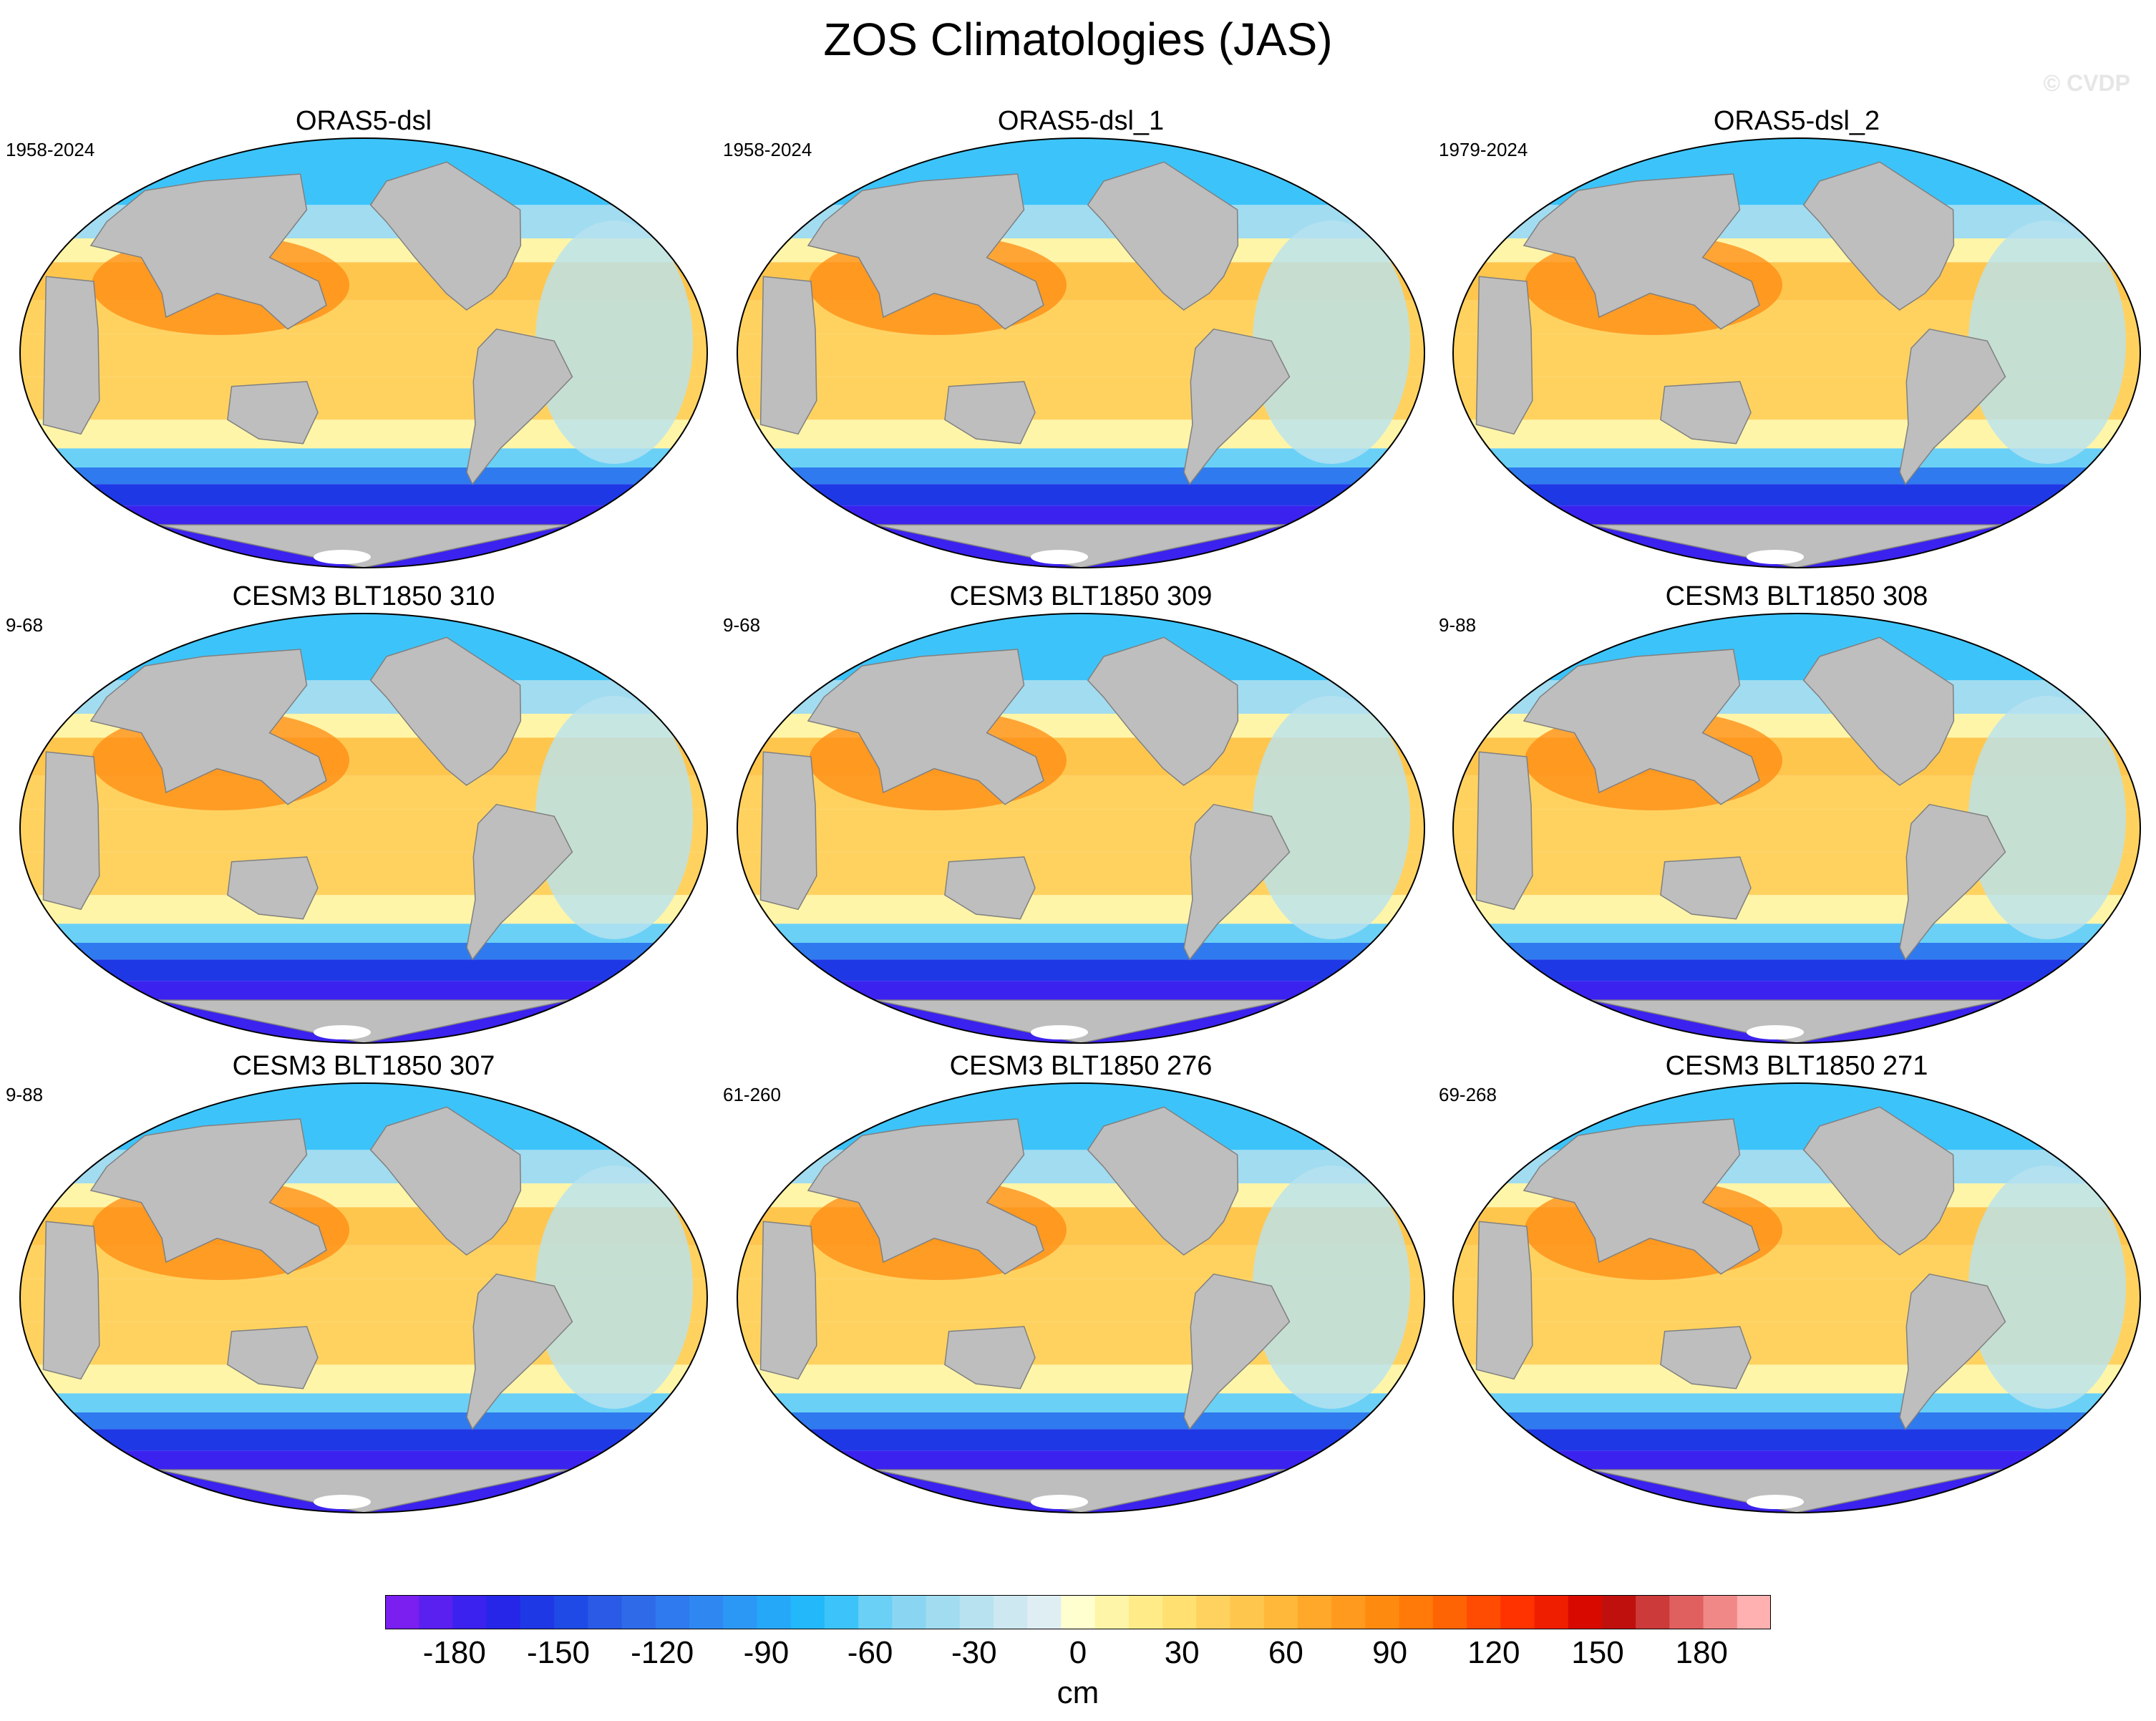 The height and width of the screenshot is (1721, 2156). What do you see at coordinates (558, 1653) in the screenshot?
I see `colorbar-tick-label: -150` at bounding box center [558, 1653].